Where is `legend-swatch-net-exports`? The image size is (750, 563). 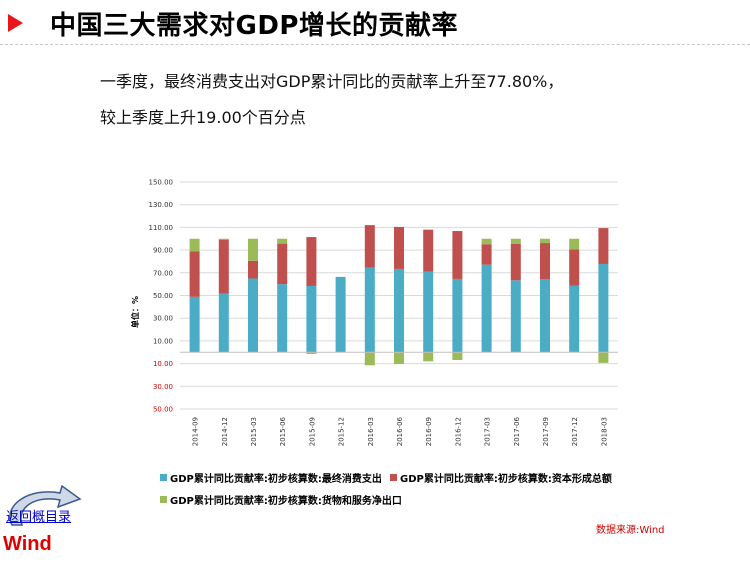 legend-swatch-net-exports is located at coordinates (163, 499).